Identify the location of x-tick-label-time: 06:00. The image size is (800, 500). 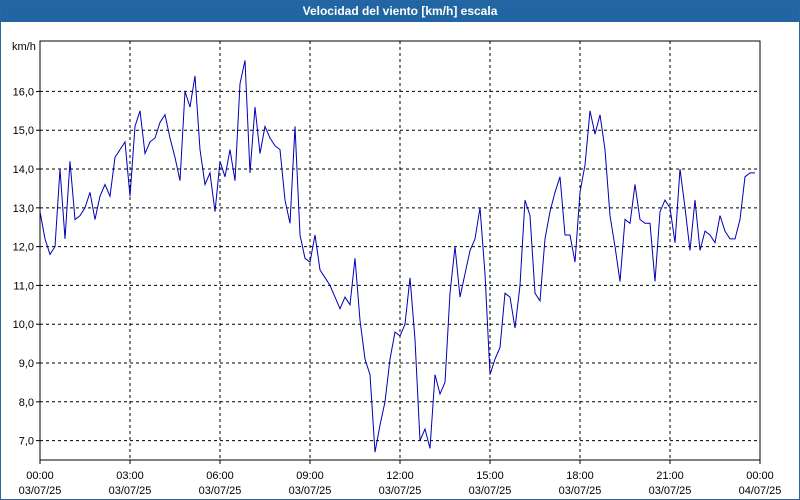
(220, 476).